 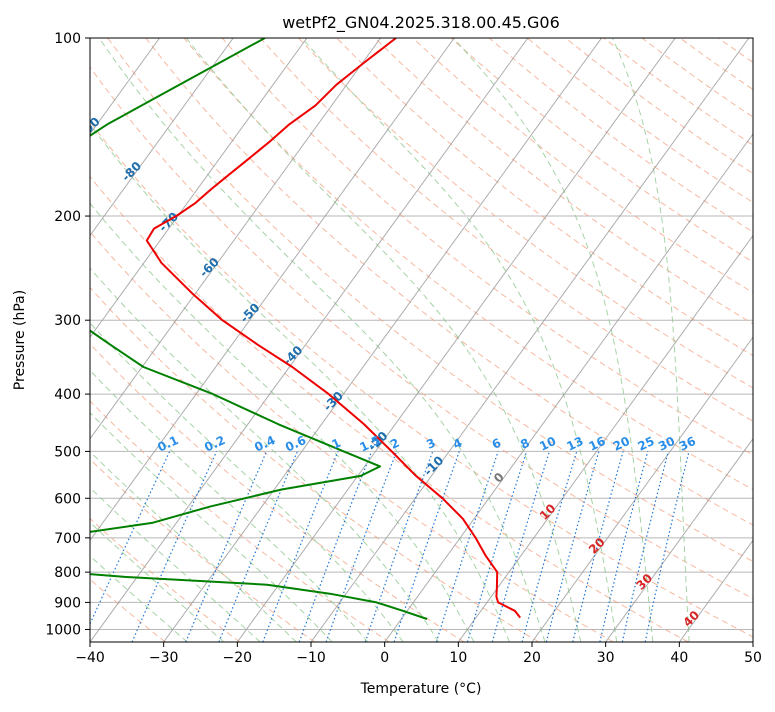 What do you see at coordinates (67, 334) in the screenshot?
I see `y-axis-ticks: 100 200 300 400 500 600 700 800 900 1000` at bounding box center [67, 334].